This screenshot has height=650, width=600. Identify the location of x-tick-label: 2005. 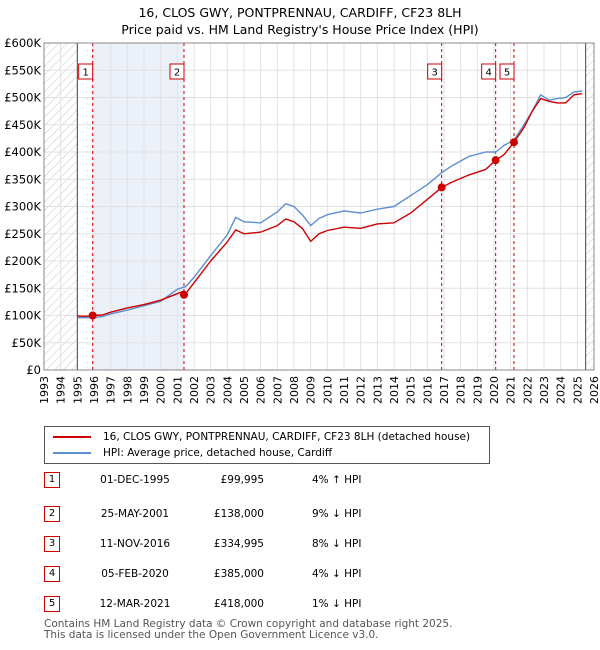
(244, 390).